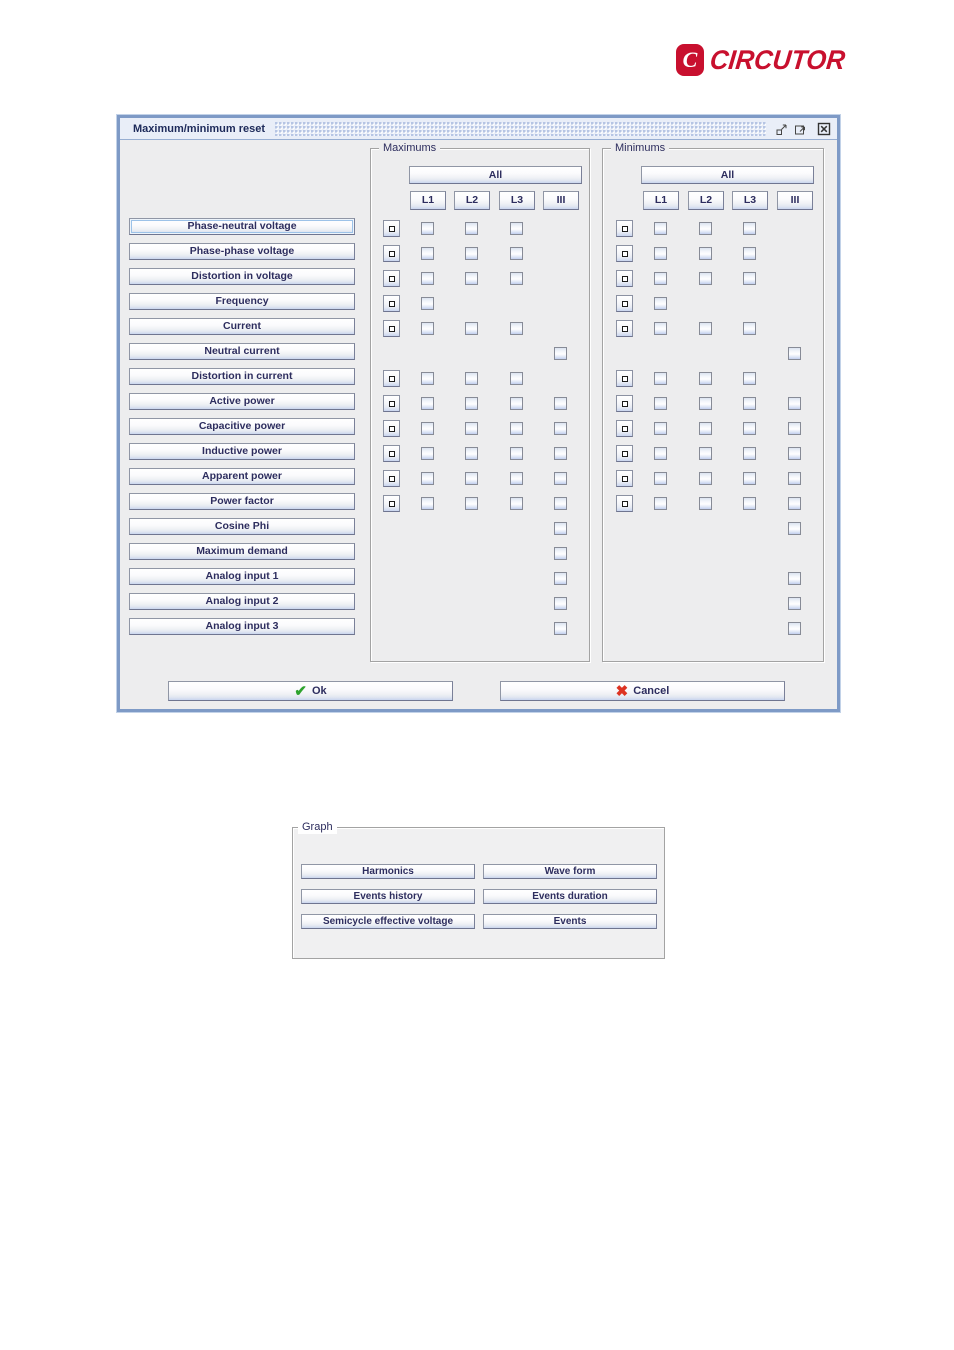 The height and width of the screenshot is (1350, 954). What do you see at coordinates (561, 200) in the screenshot?
I see `maximums-col-iii-button: III` at bounding box center [561, 200].